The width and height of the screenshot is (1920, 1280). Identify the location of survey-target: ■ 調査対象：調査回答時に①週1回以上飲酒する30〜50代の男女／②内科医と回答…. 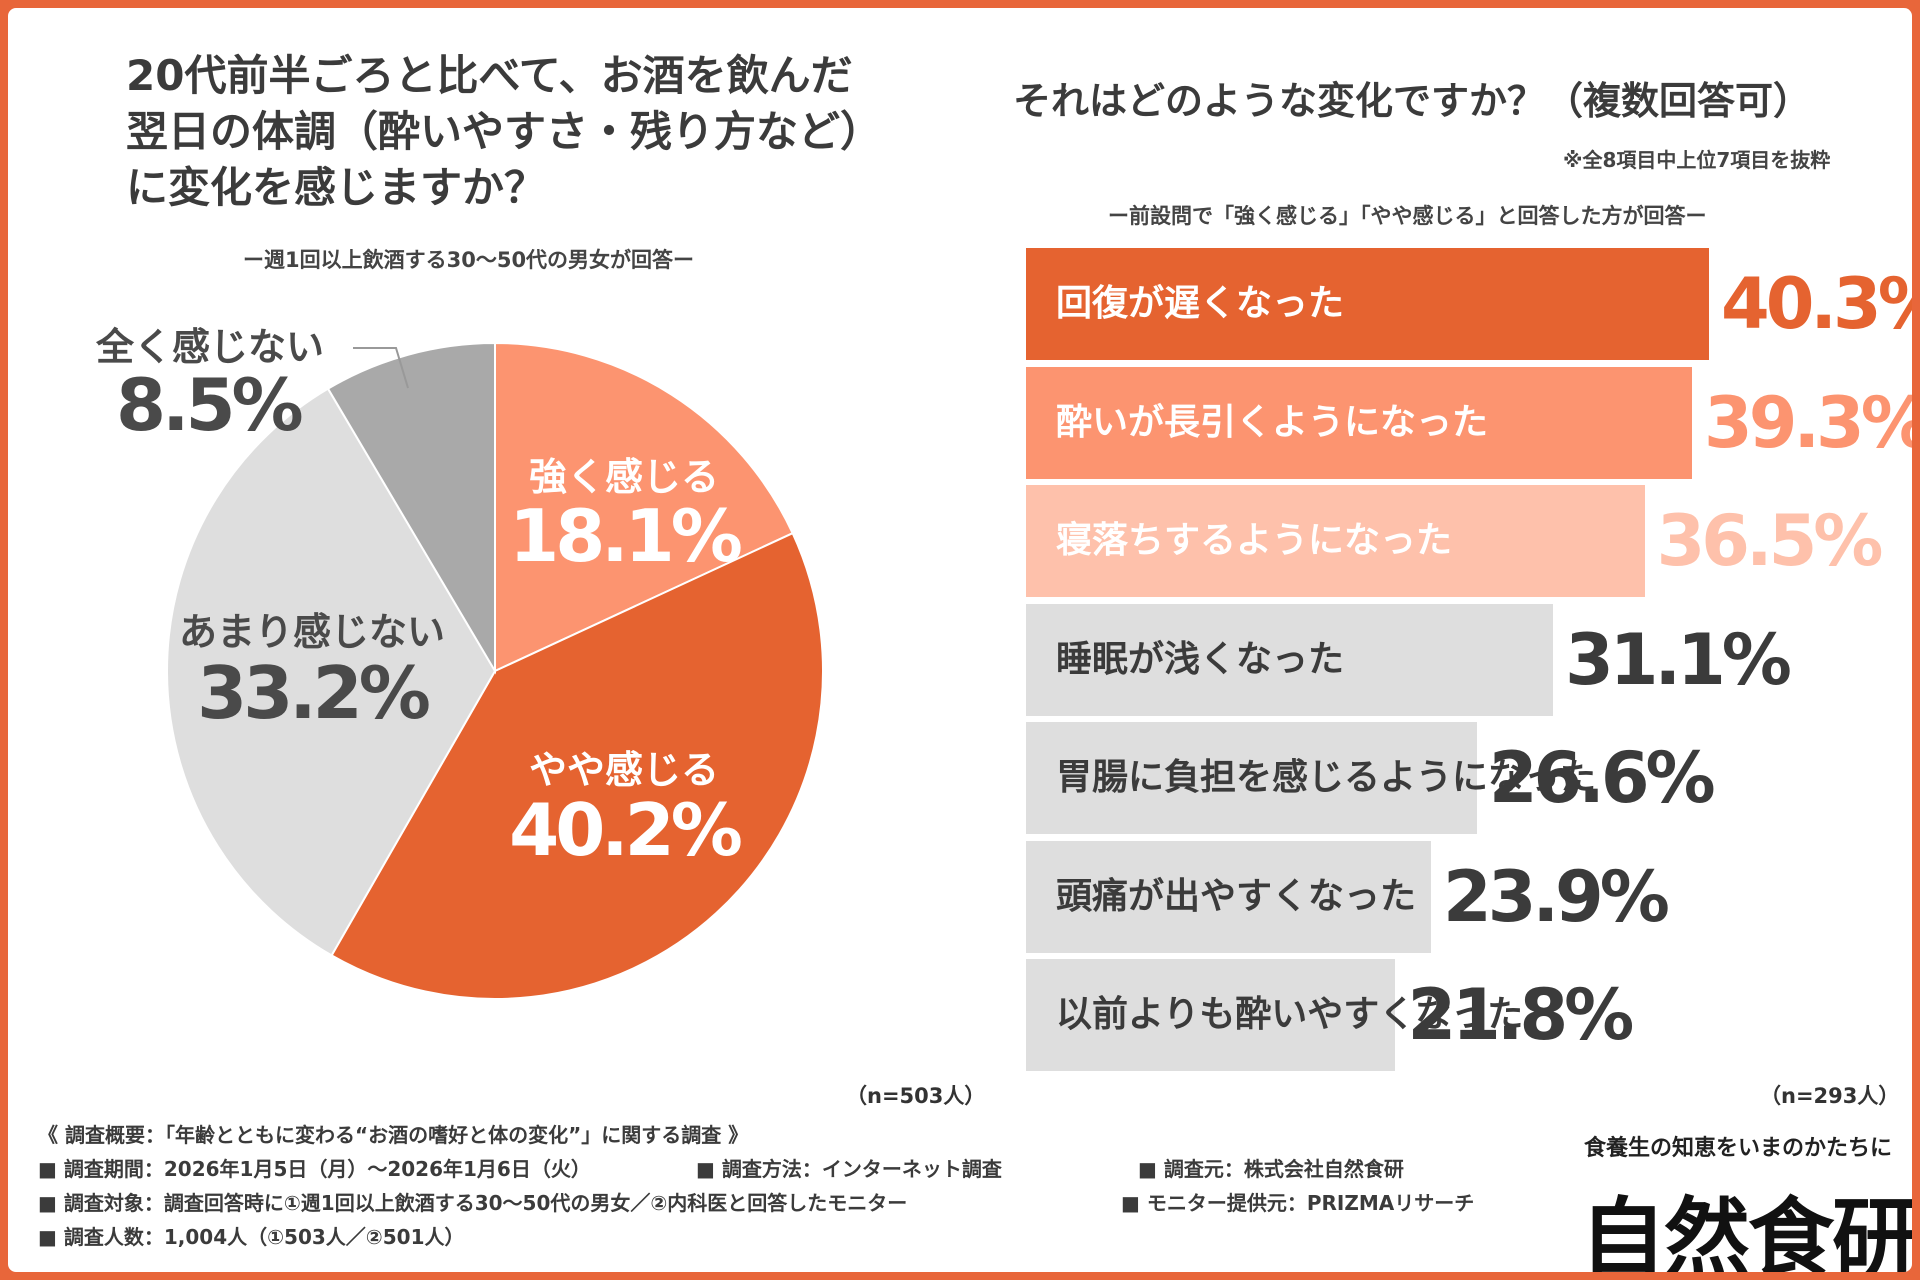
(473, 1203).